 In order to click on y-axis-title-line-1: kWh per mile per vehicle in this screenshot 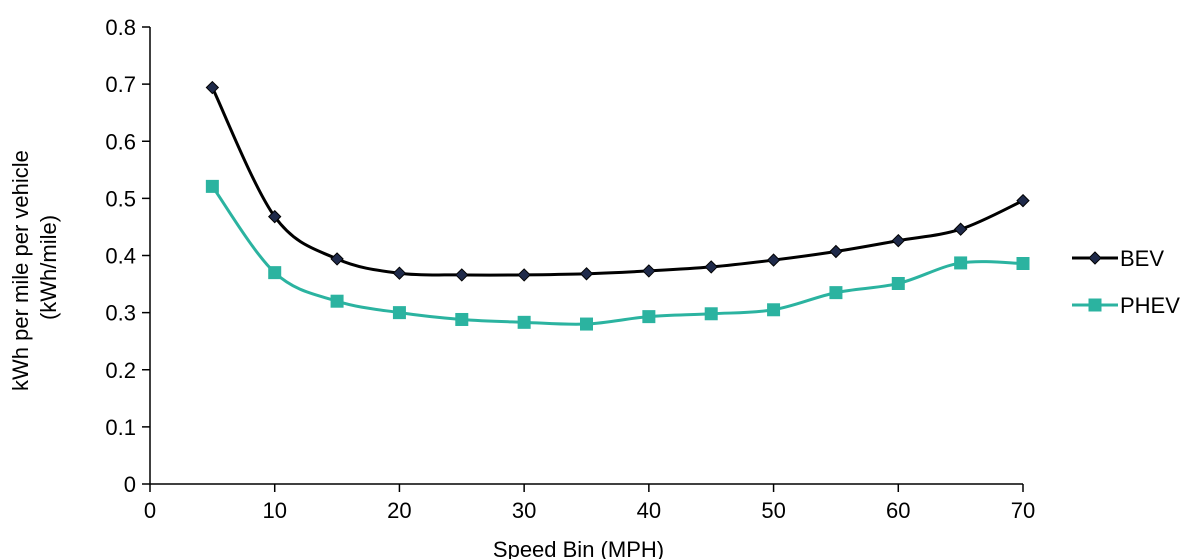, I will do `click(20, 270)`.